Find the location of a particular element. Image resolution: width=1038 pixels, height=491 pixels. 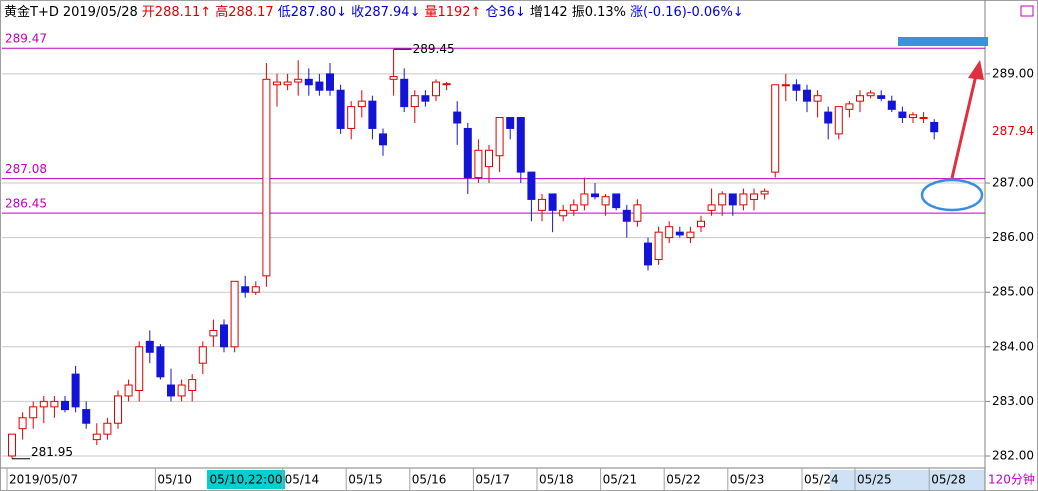

x-tick-label: 05/25 is located at coordinates (874, 480).